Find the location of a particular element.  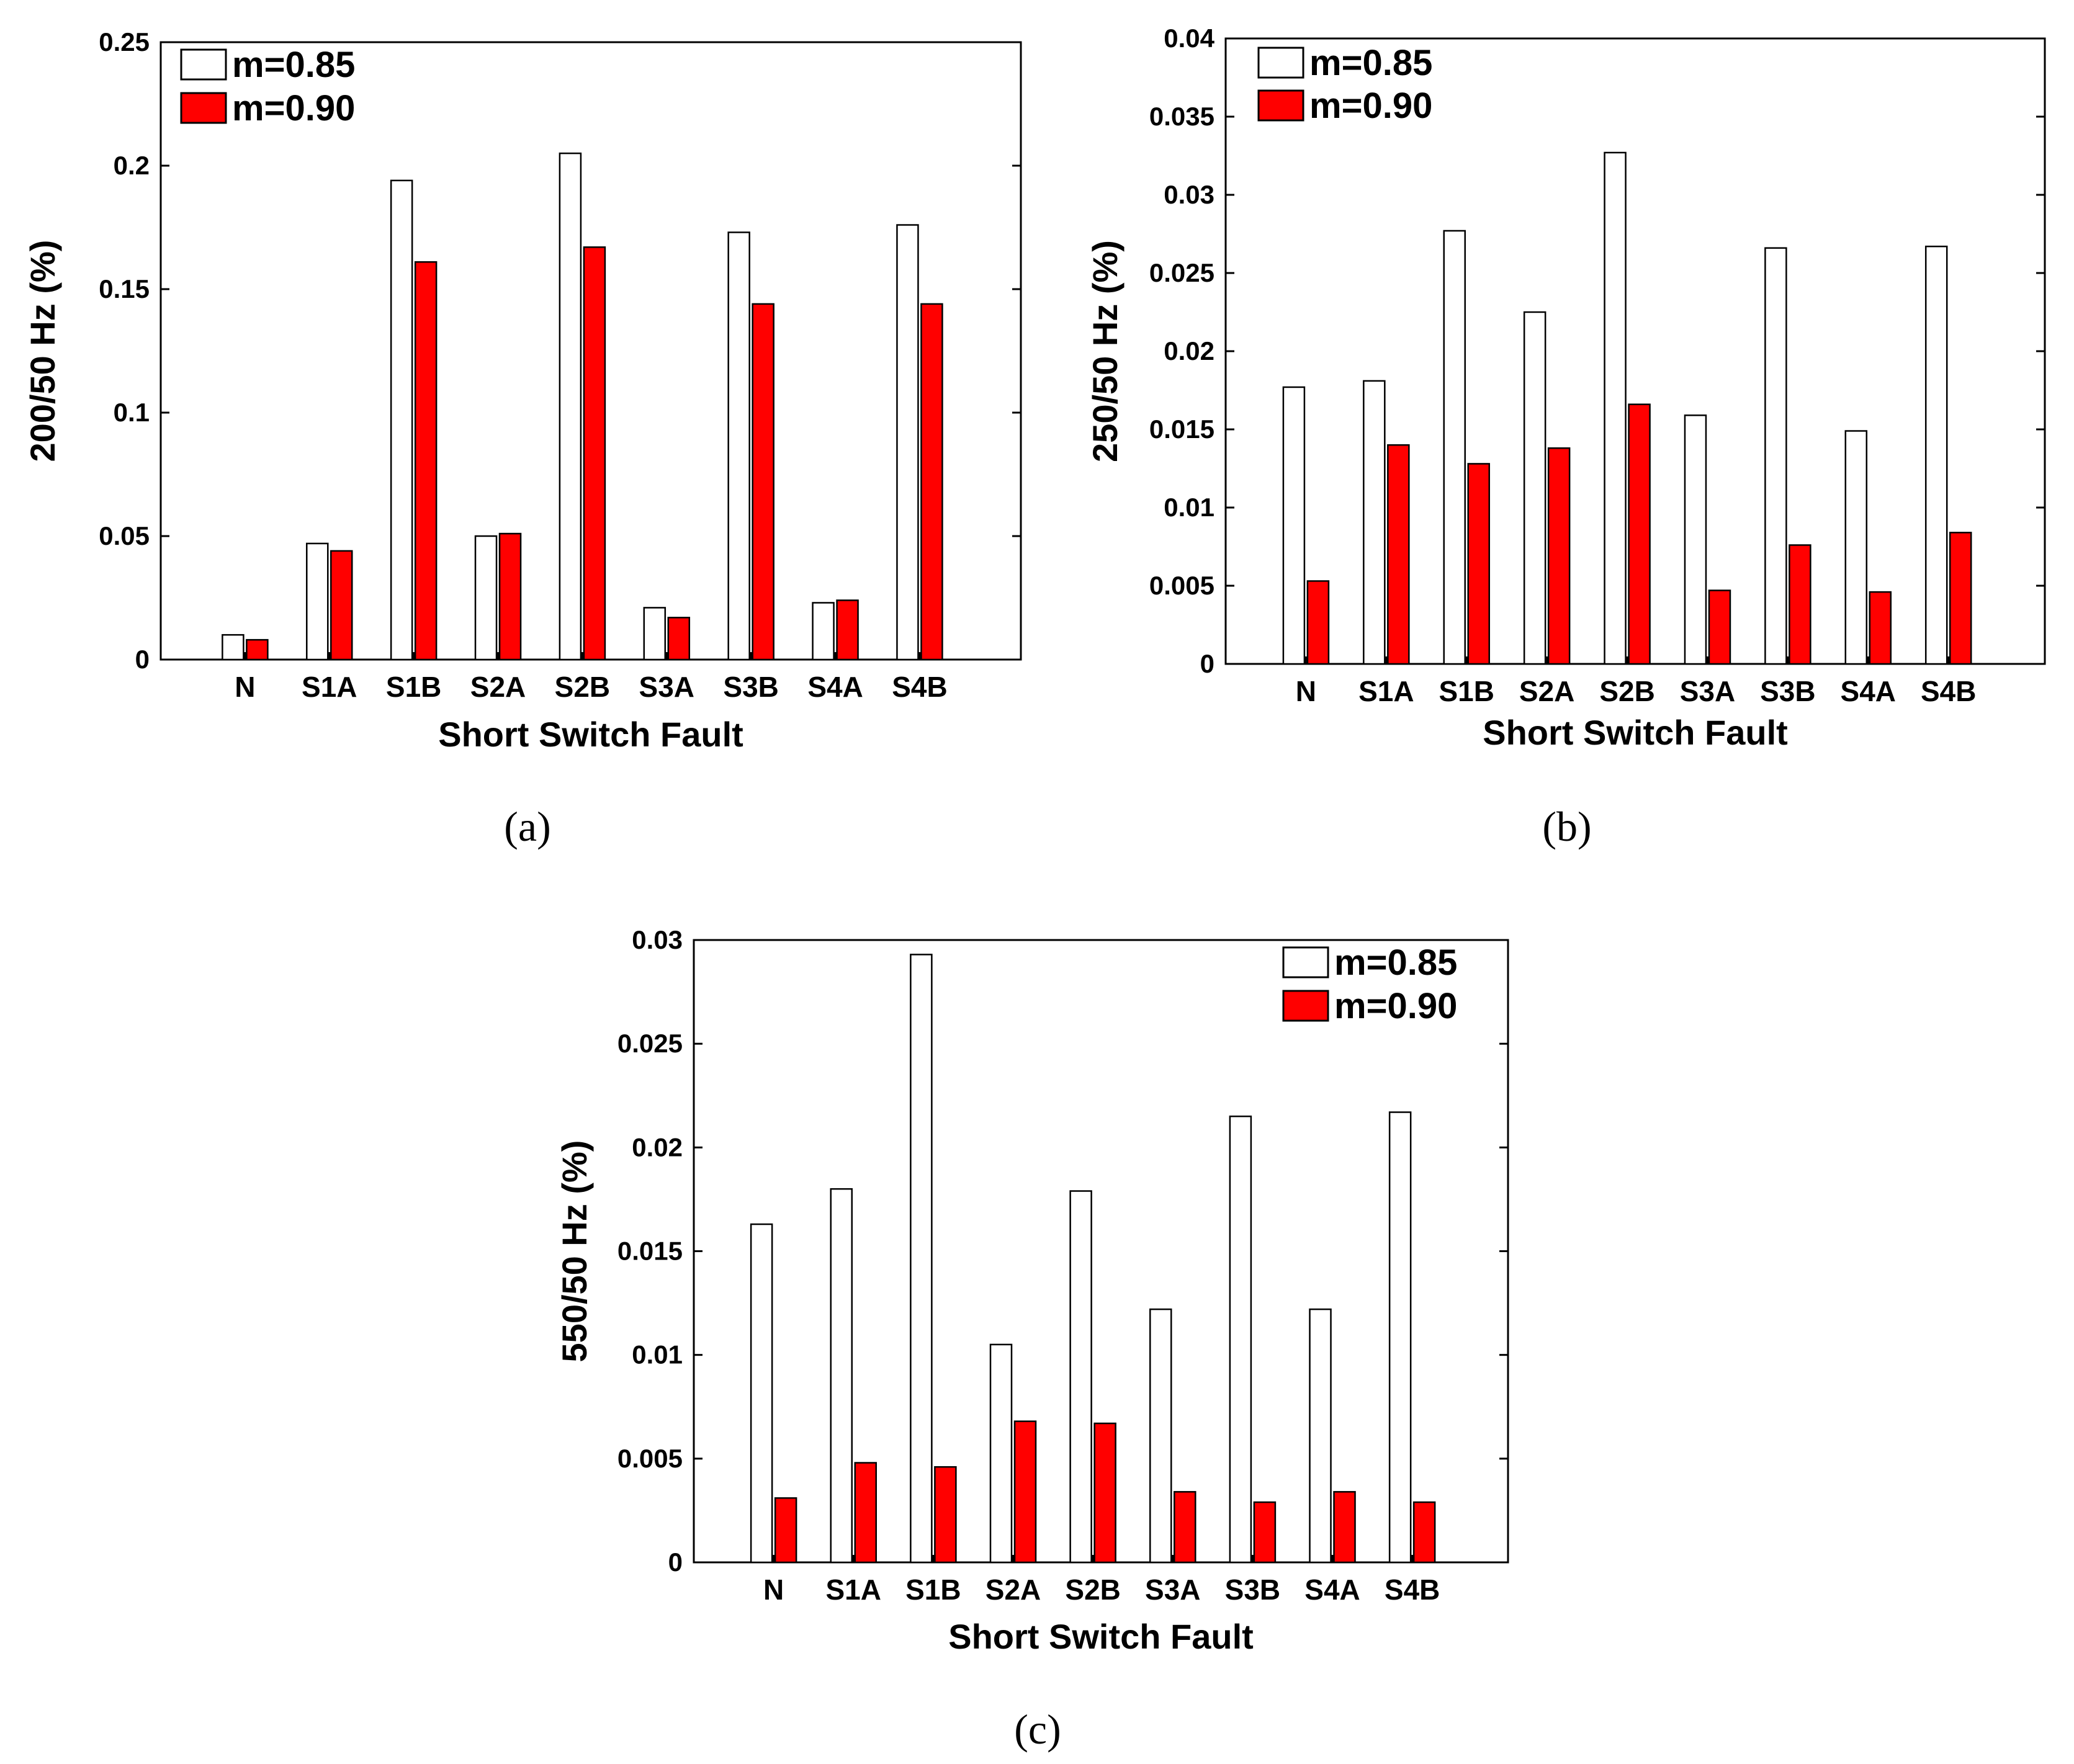

y-tick-label: 0.005 is located at coordinates (1181, 585).